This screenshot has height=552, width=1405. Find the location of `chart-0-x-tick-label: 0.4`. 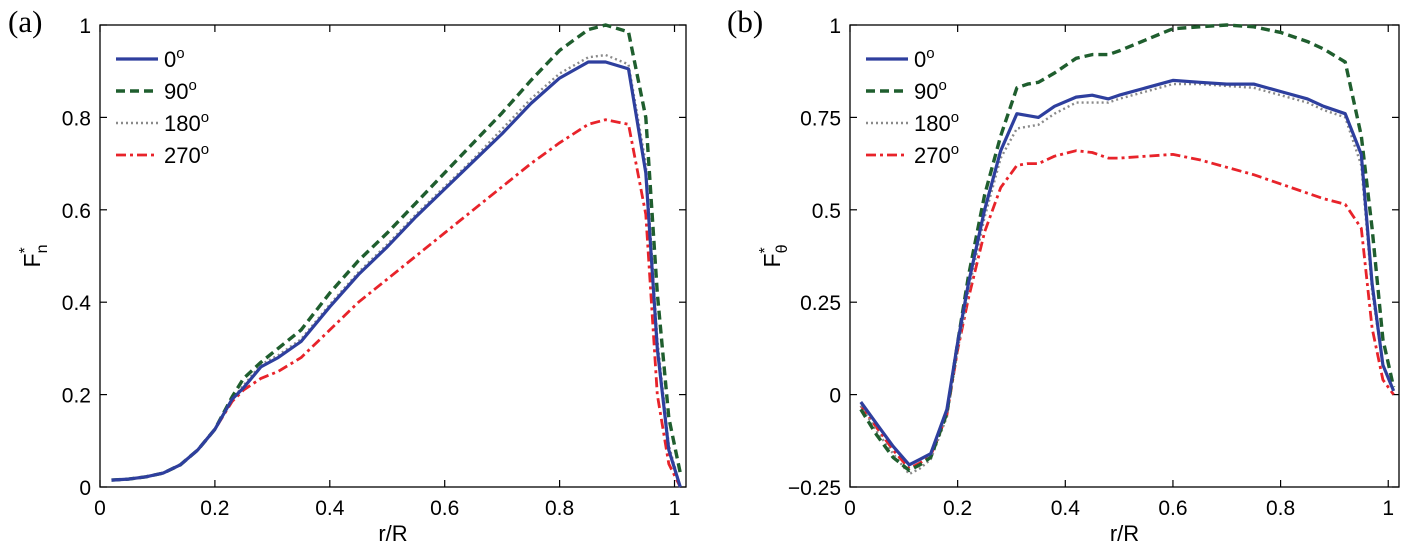

chart-0-x-tick-label: 0.4 is located at coordinates (330, 508).